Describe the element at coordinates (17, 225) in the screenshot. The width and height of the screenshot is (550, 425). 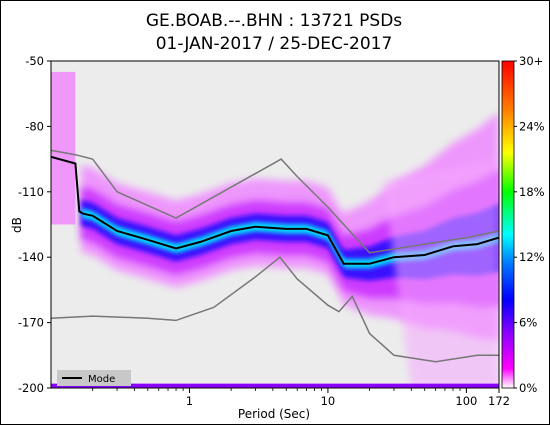
I see `y-axis-label: dB` at that location.